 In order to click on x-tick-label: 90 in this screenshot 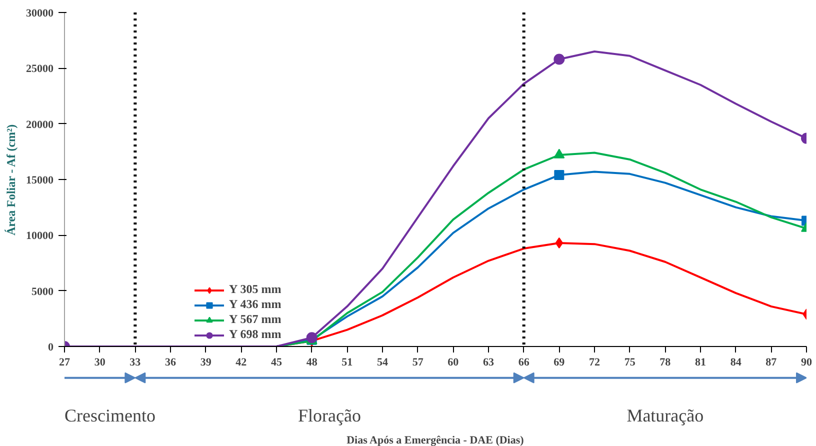, I will do `click(806, 362)`.